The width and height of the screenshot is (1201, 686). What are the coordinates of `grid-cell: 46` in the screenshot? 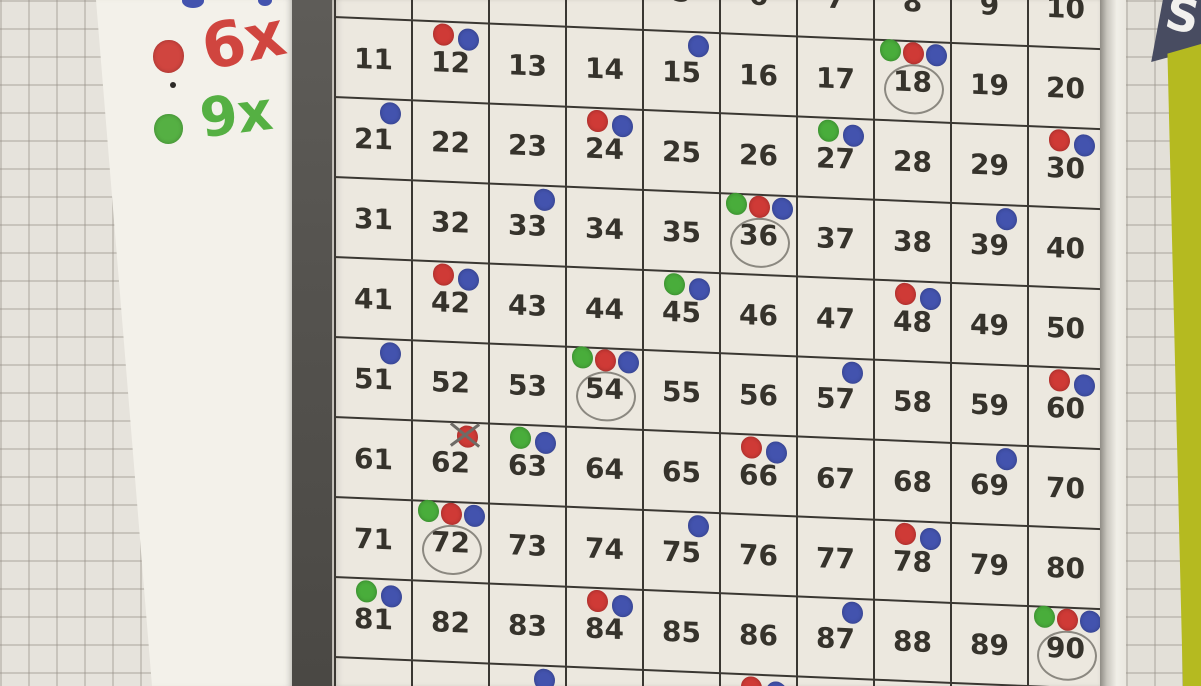 It's located at (757, 314).